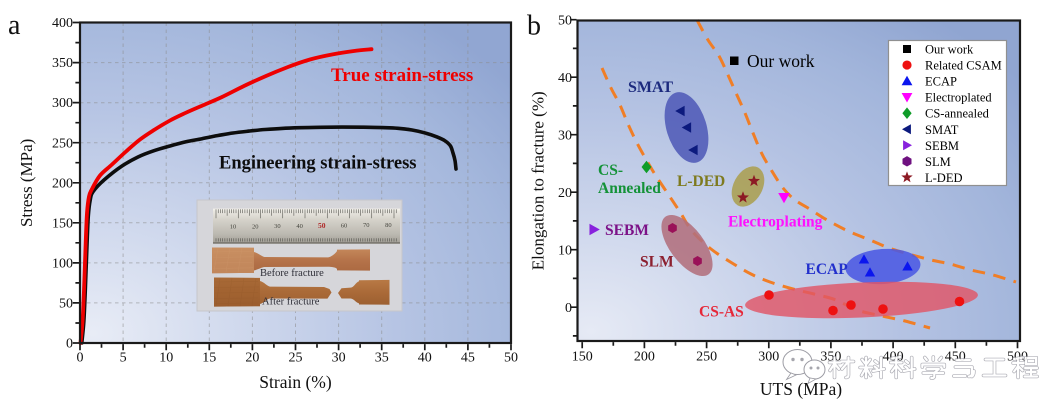 The width and height of the screenshot is (1048, 410). Describe the element at coordinates (610, 170) in the screenshot. I see `svg-text: CS-` at that location.